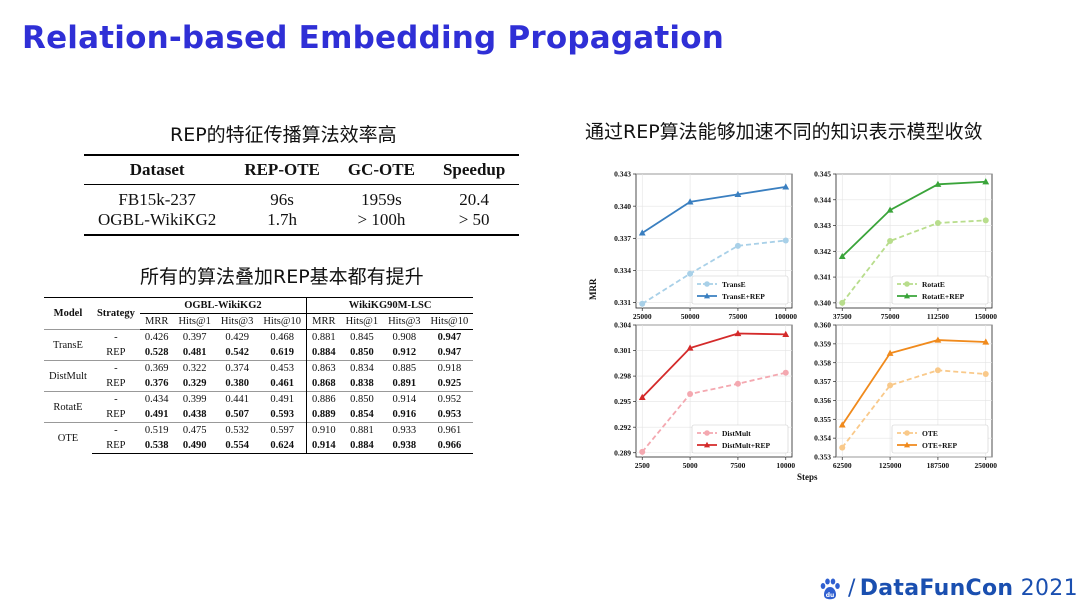 The image size is (1080, 608). Describe the element at coordinates (157, 199) in the screenshot. I see `table-cell: FB15k-237` at that location.